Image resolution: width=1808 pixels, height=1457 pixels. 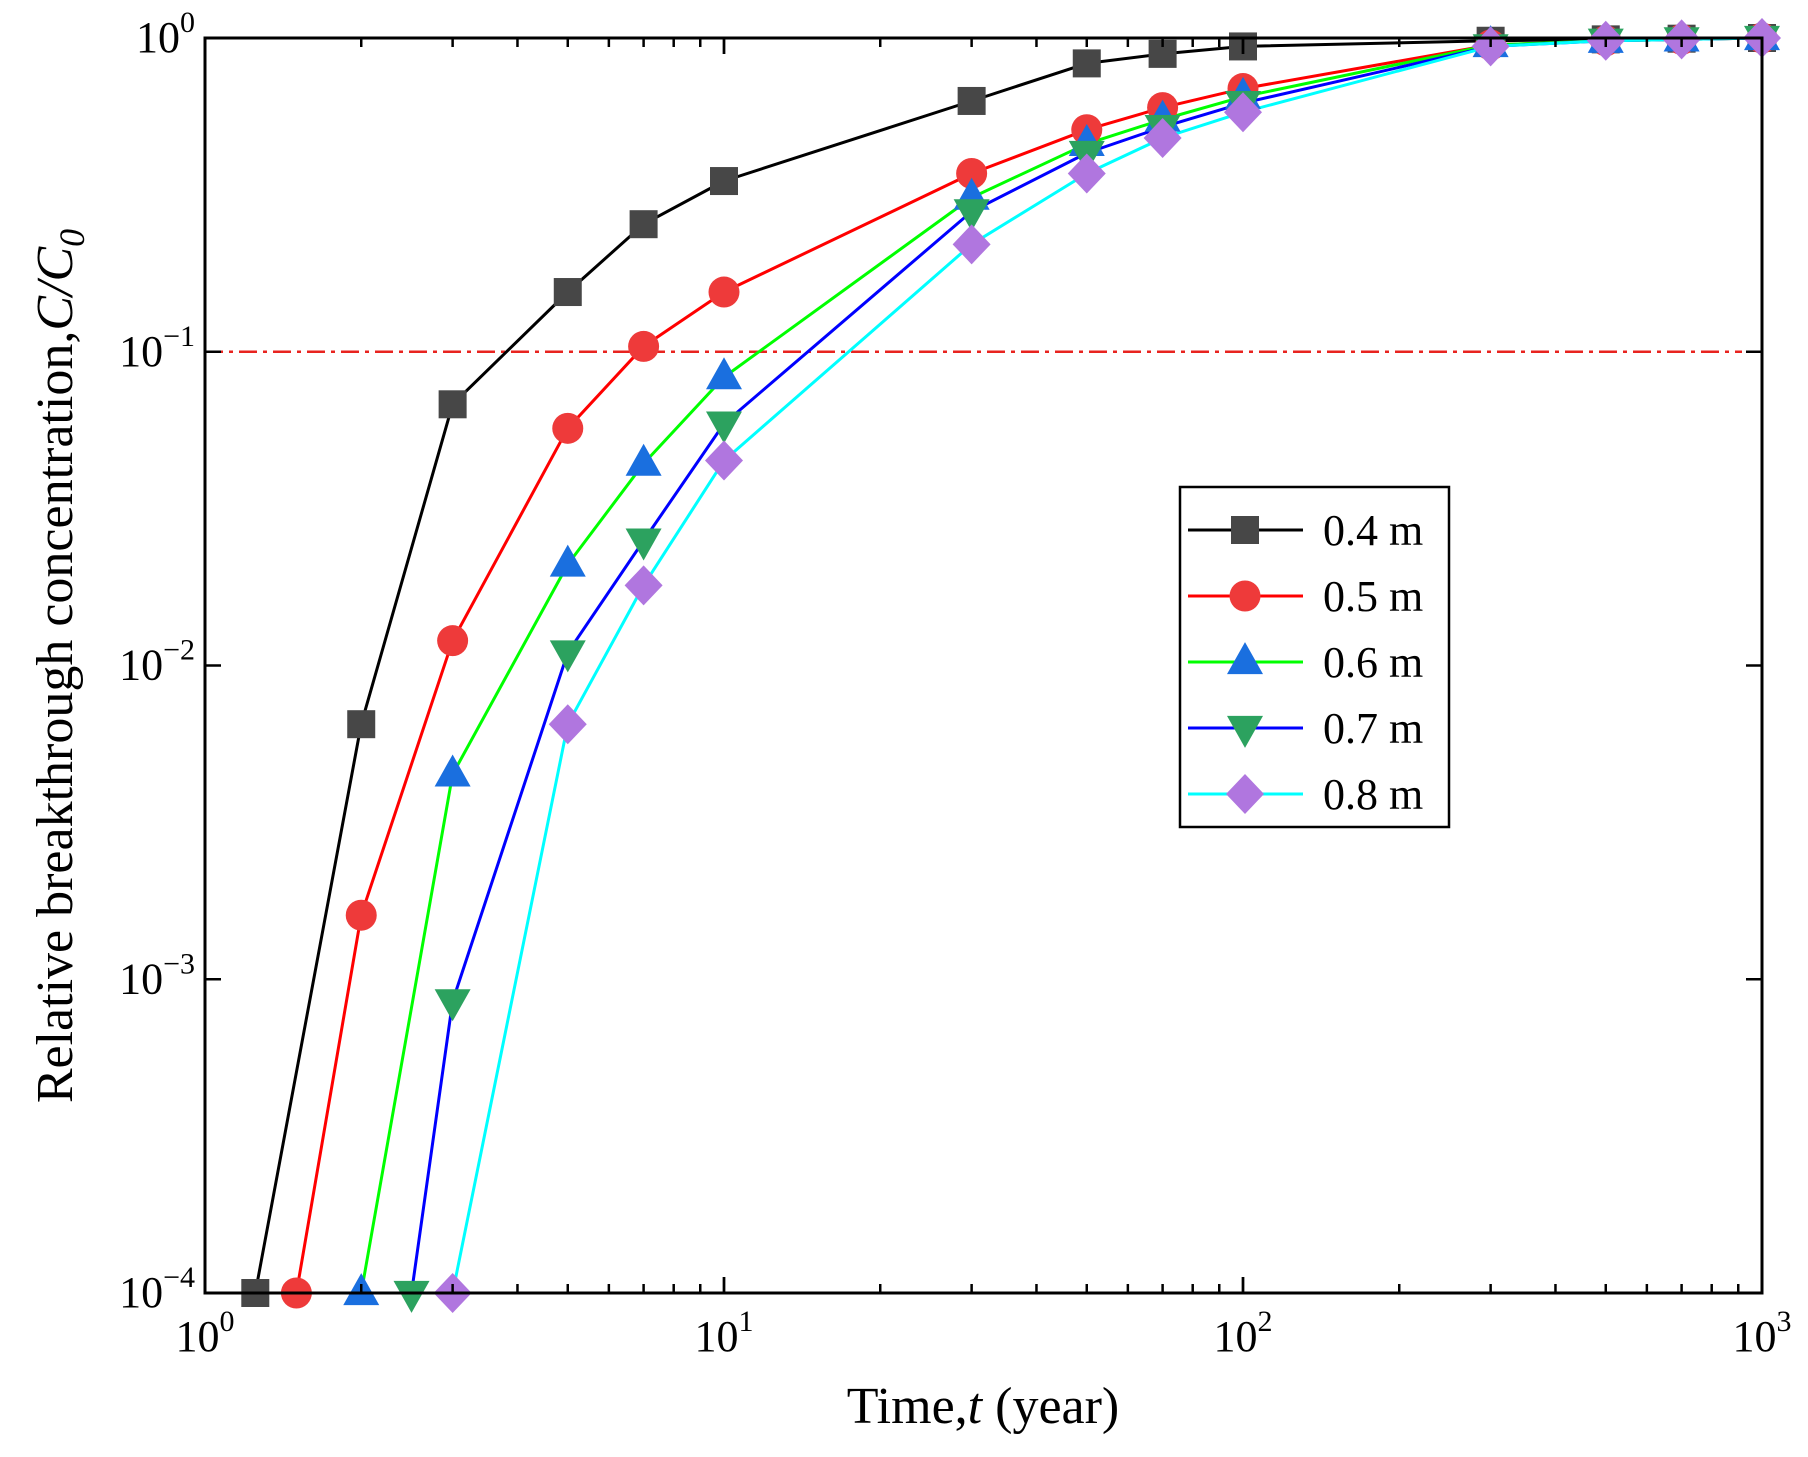 I want to click on y-tick-label: 10⁻⁴, so click(x=157, y=1289).